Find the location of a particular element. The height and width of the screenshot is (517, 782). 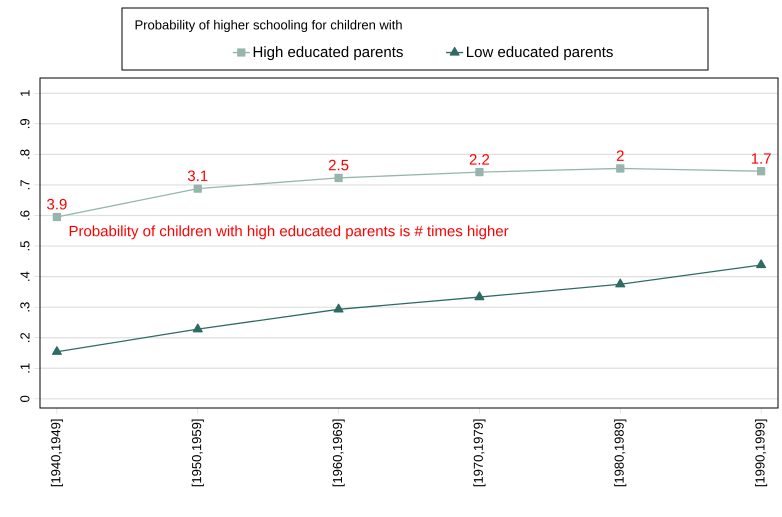

y-tick-label: .9 is located at coordinates (25, 123).